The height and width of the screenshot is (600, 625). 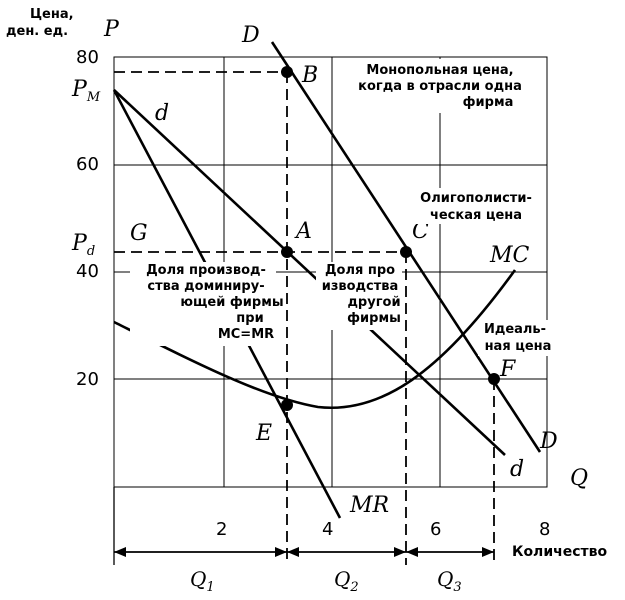 What do you see at coordinates (517, 469) in the screenshot?
I see `curve-label-d-bottom: d` at bounding box center [517, 469].